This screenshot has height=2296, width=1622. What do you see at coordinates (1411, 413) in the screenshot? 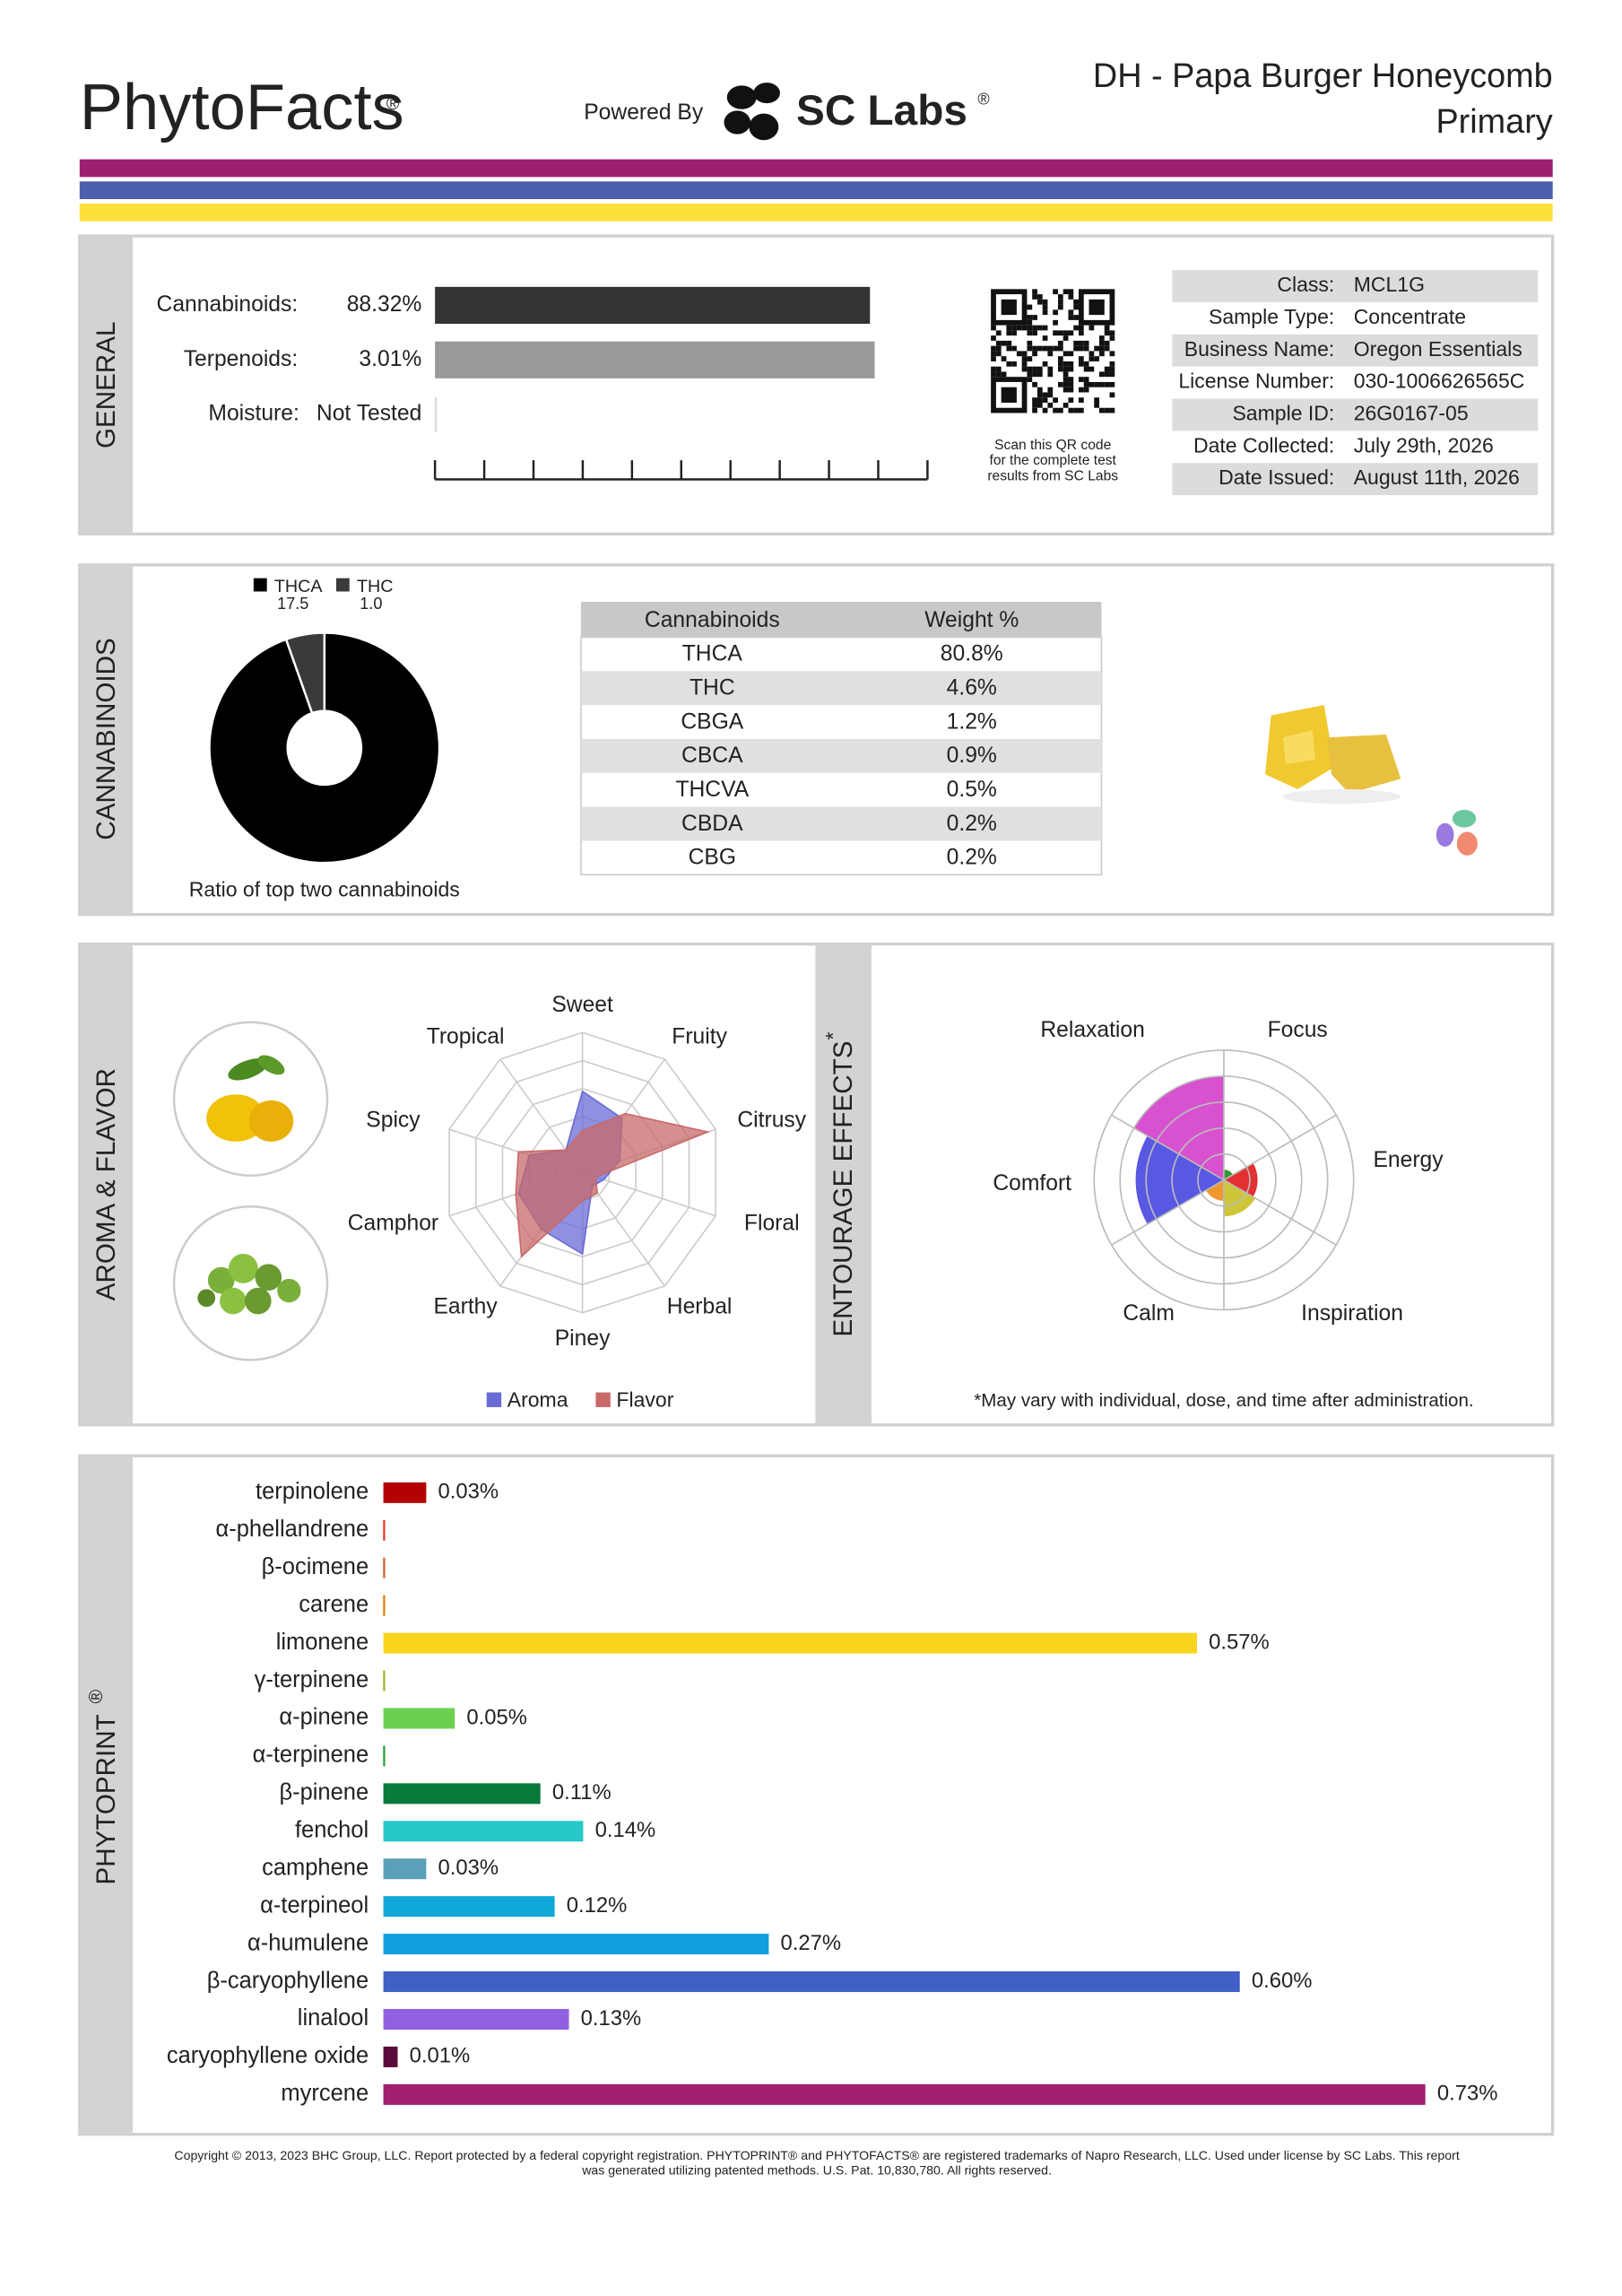
I see `info-value: 26G0167-05` at bounding box center [1411, 413].